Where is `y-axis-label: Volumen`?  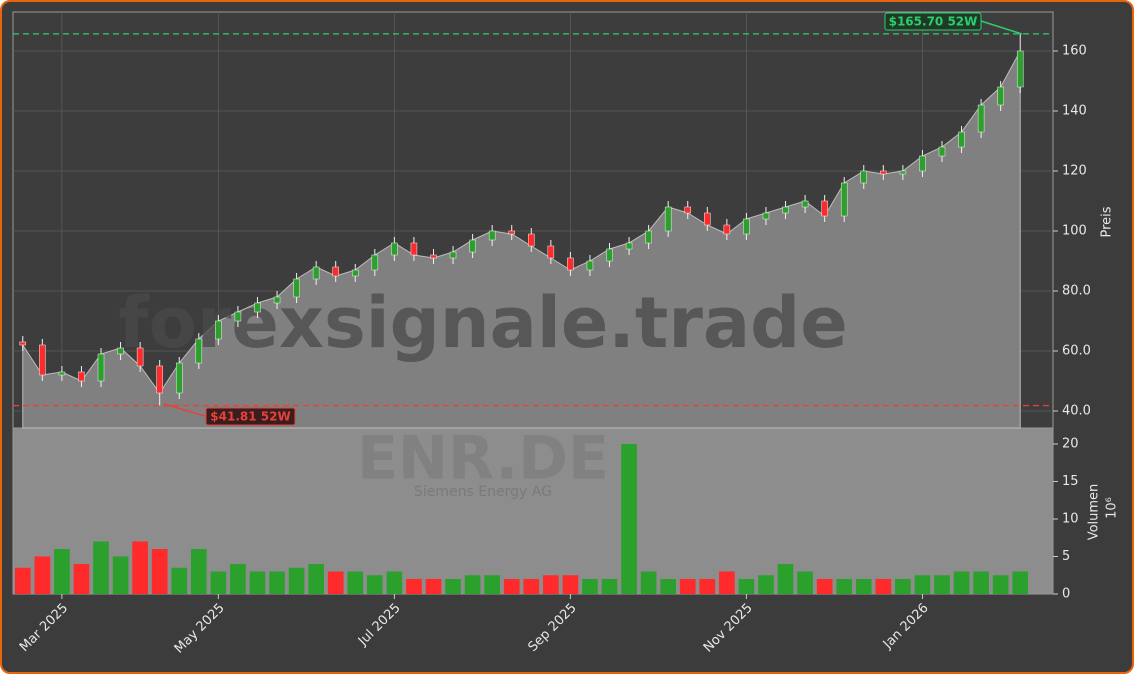 y-axis-label: Volumen is located at coordinates (1094, 512).